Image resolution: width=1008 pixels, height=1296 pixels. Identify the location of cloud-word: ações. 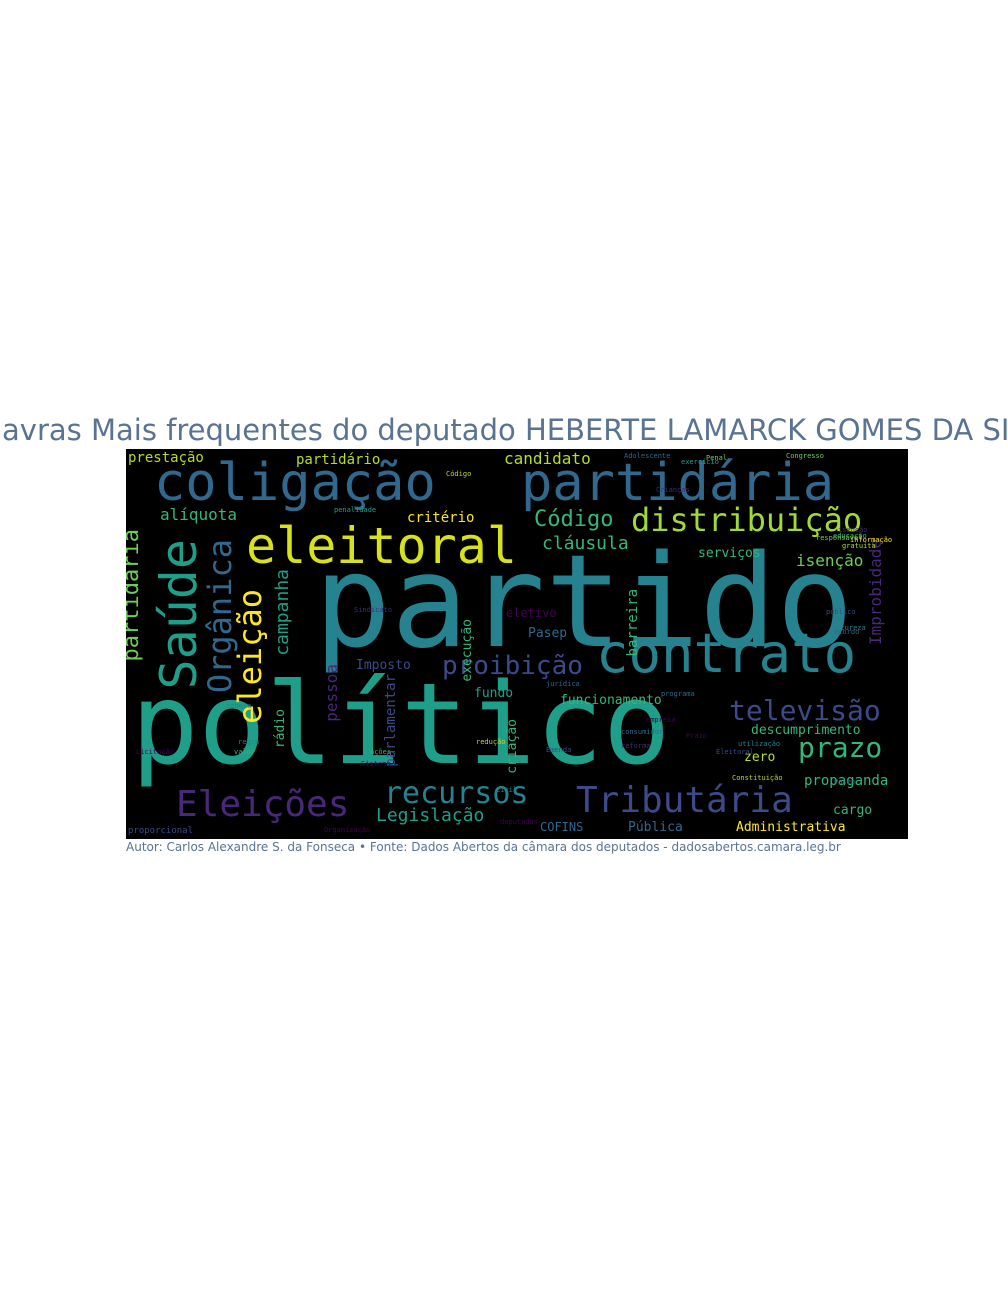
(381, 752).